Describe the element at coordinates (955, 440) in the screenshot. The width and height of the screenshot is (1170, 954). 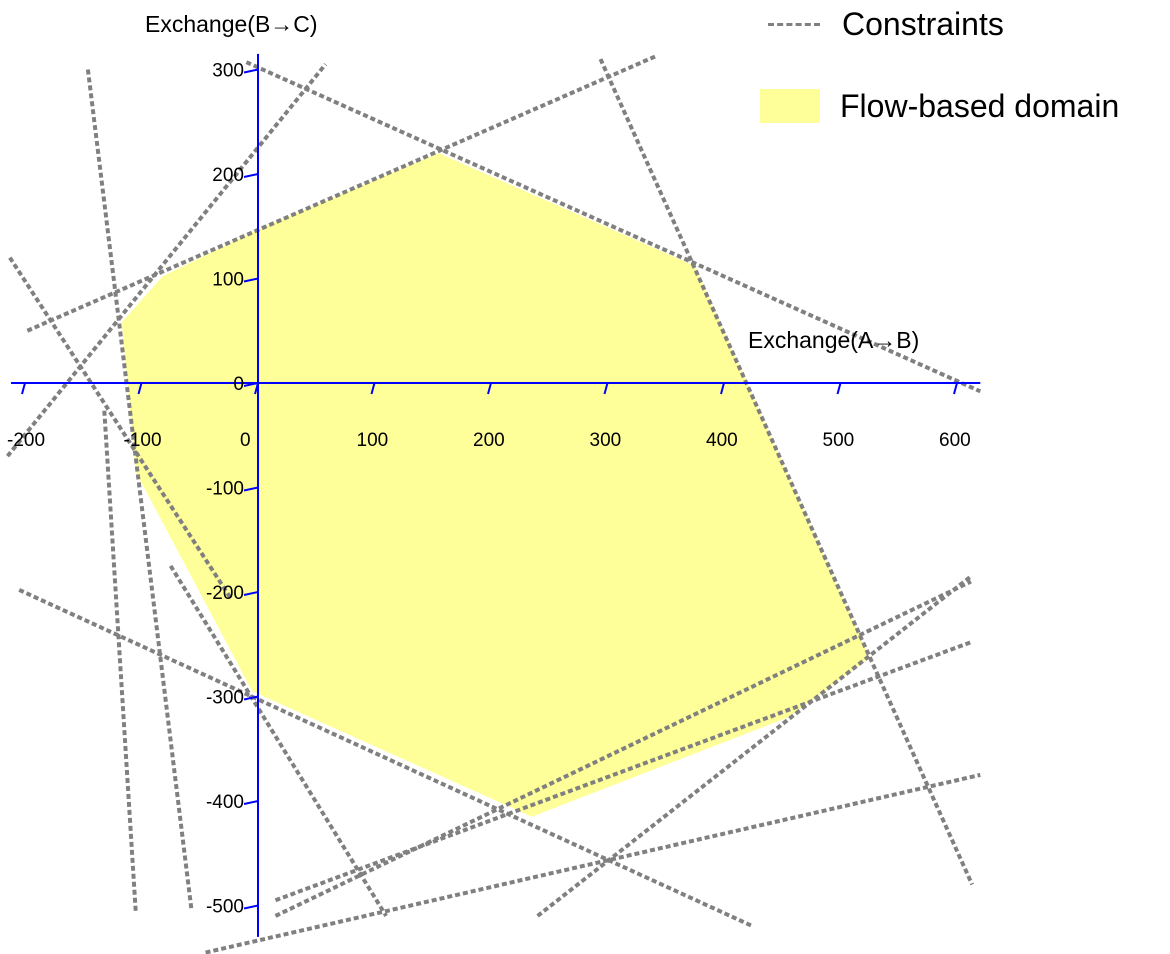
I see `x-tick-label: 600` at that location.